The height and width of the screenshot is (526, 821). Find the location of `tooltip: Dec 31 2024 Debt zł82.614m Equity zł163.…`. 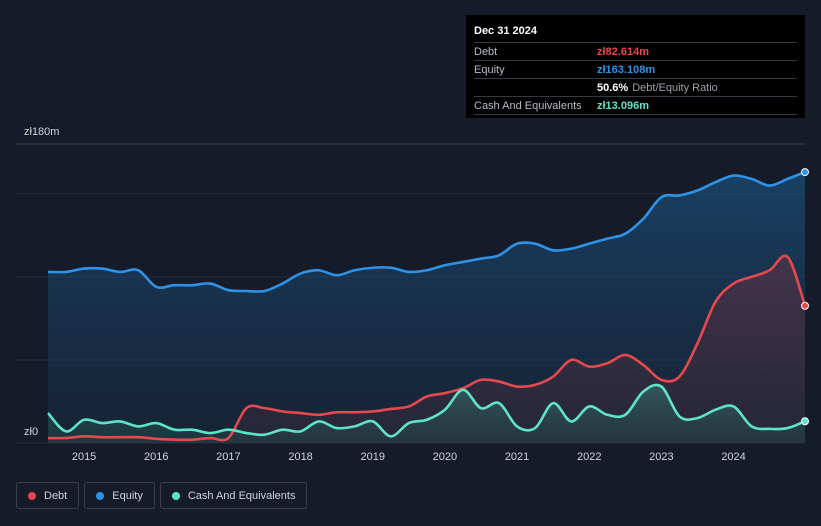

tooltip: Dec 31 2024 Debt zł82.614m Equity zł163.… is located at coordinates (635, 66).